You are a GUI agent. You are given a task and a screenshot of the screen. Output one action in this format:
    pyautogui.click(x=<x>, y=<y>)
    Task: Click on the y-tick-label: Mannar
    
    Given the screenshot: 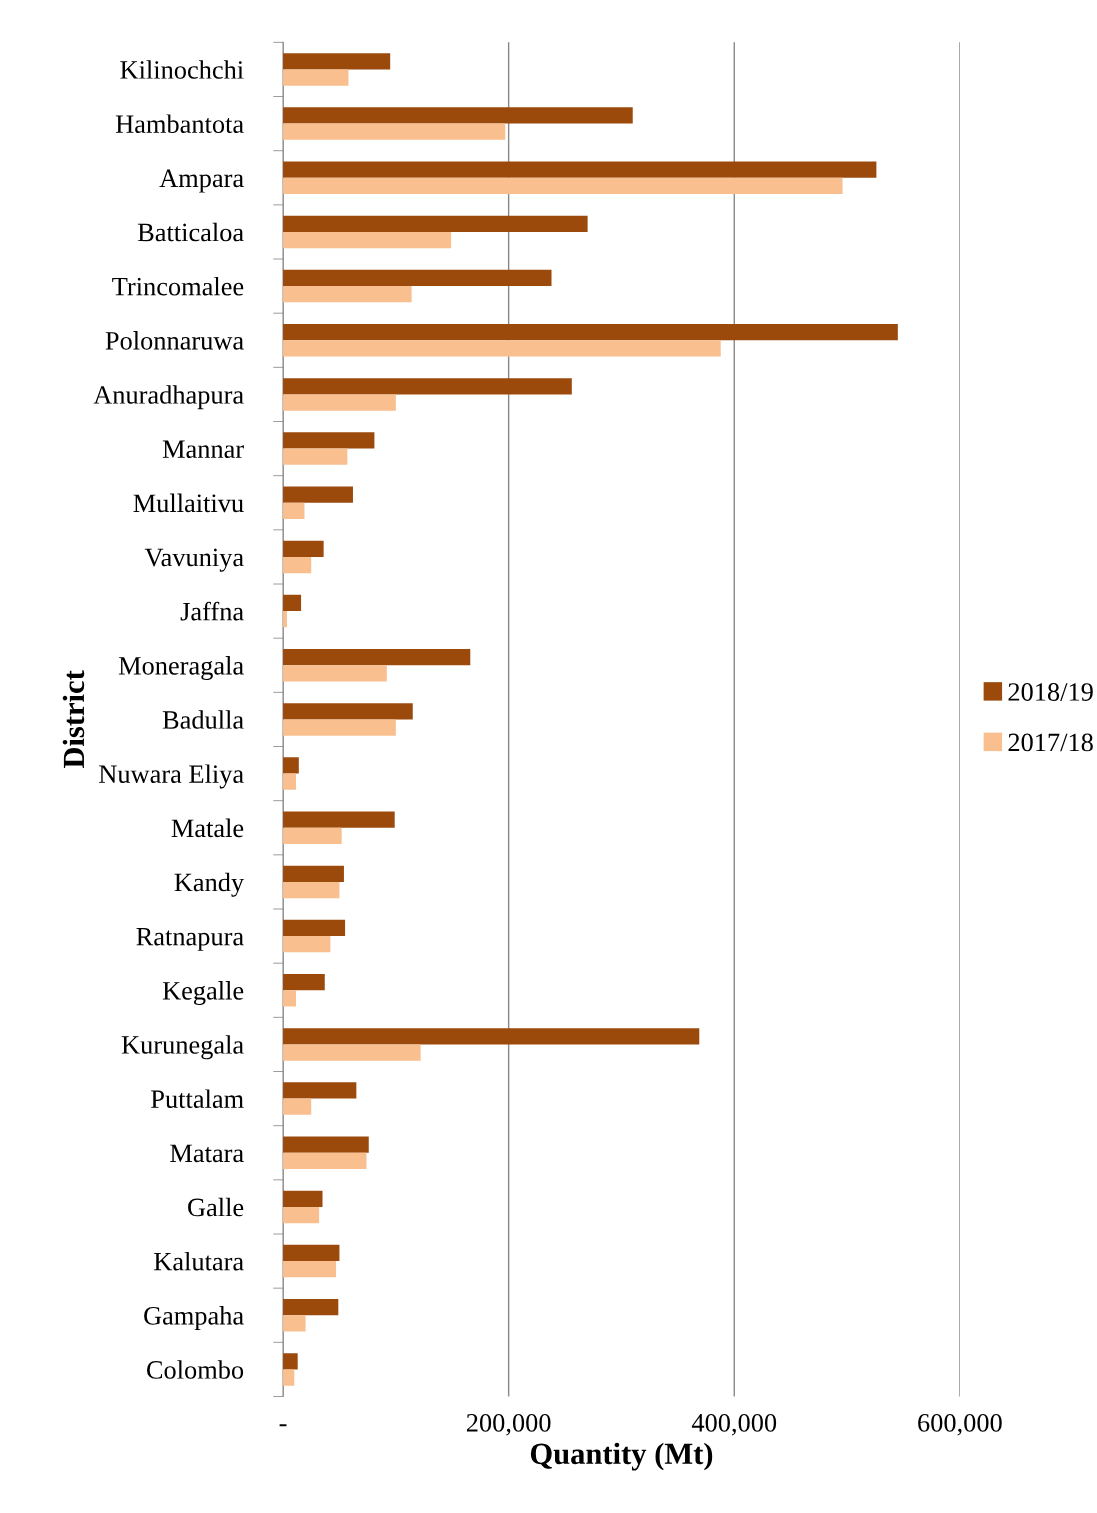 What is the action you would take?
    pyautogui.click(x=203, y=449)
    